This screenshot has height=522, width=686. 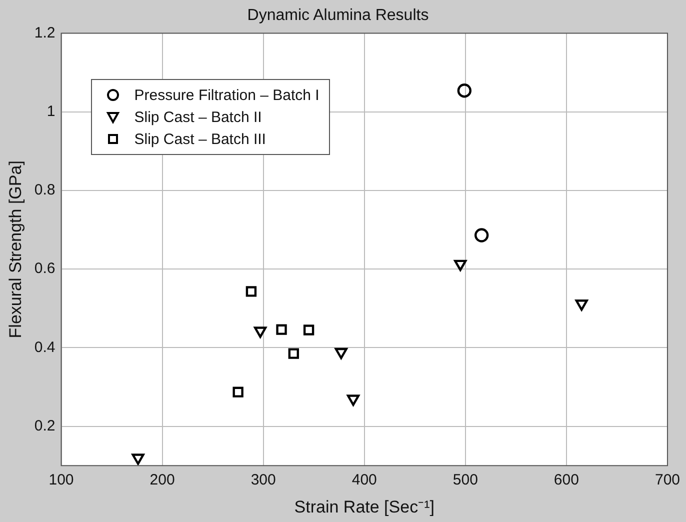 I want to click on y-axis-title: Flexural Strength [GPa], so click(x=15, y=249).